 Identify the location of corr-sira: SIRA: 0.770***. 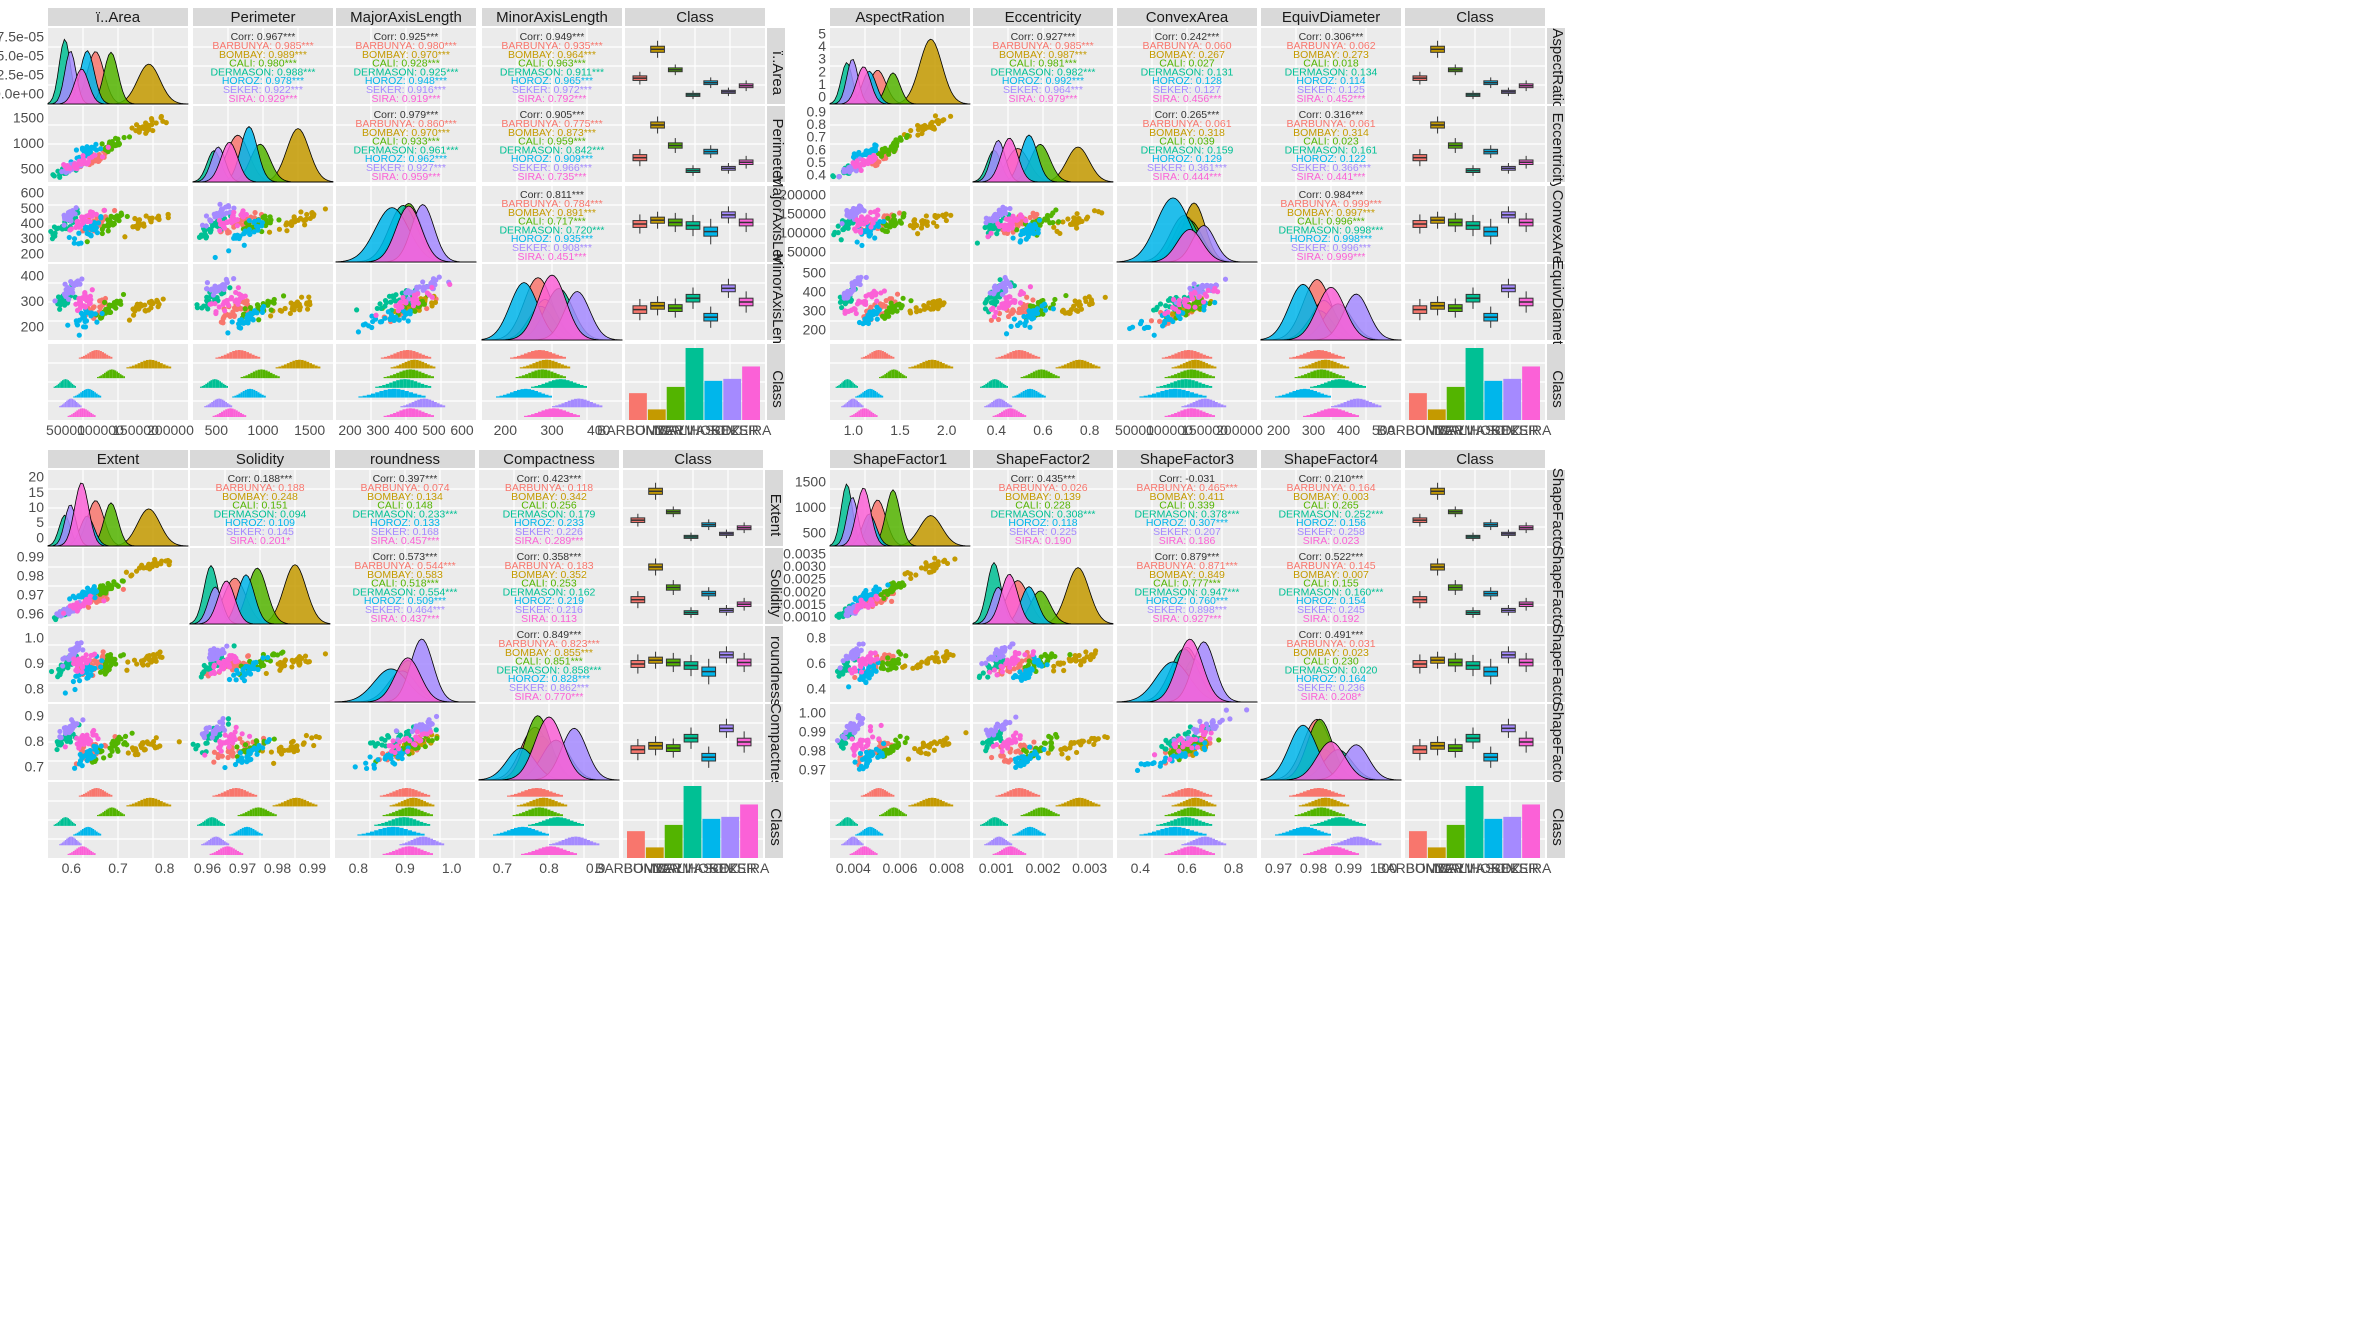
(549, 697).